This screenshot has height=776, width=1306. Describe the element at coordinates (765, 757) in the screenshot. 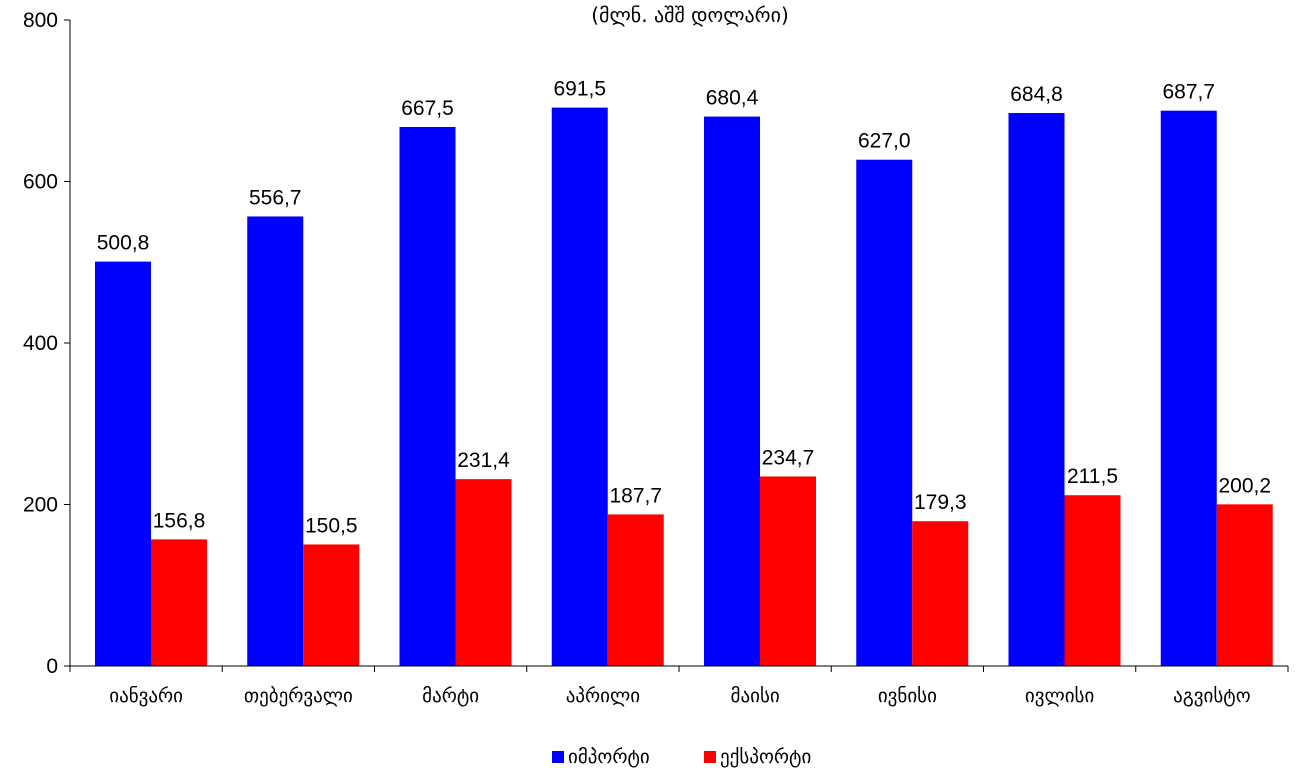

I see `legend-label-export: ექსპორტი` at that location.